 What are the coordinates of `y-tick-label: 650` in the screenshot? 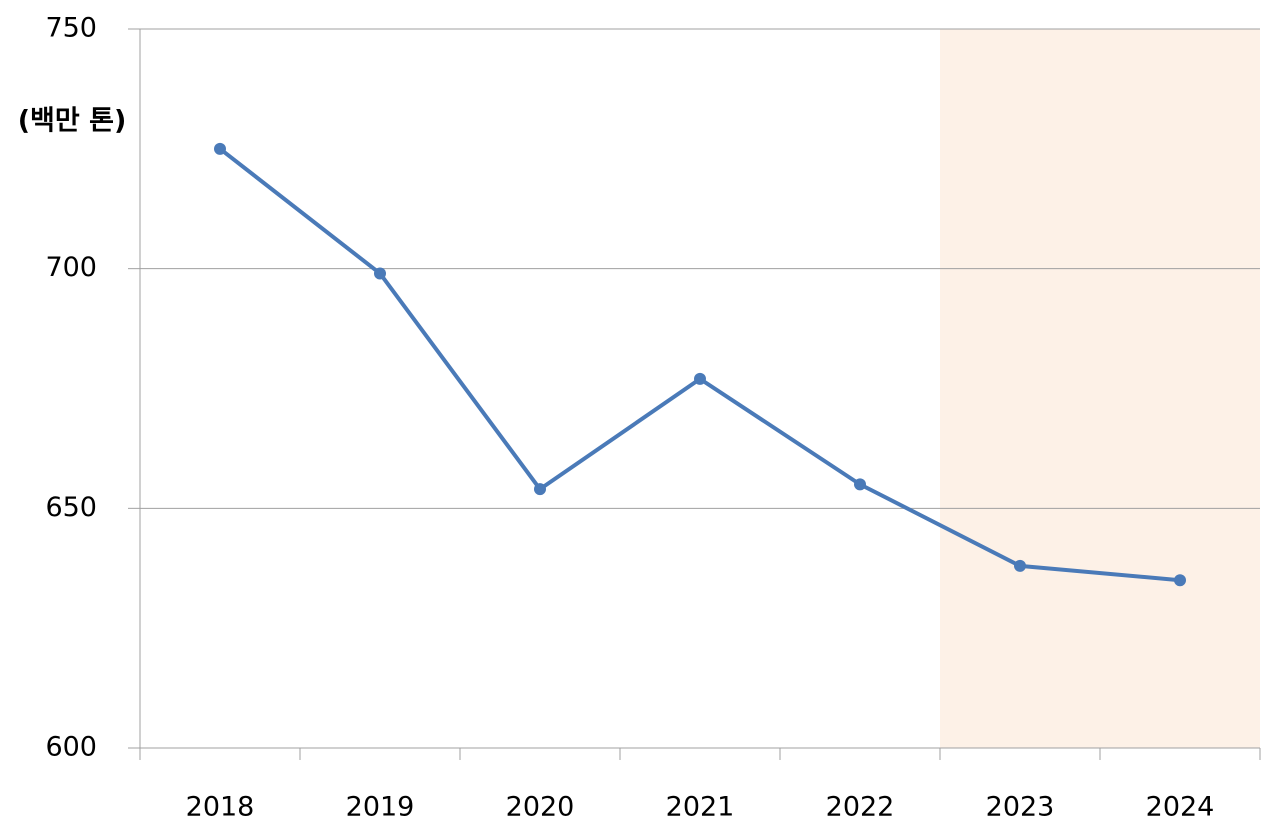 It's located at (71, 507).